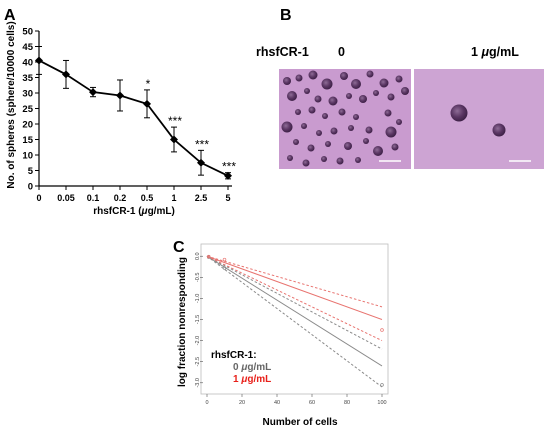 This screenshot has height=430, width=550. I want to click on x-tick-label: 40, so click(277, 403).